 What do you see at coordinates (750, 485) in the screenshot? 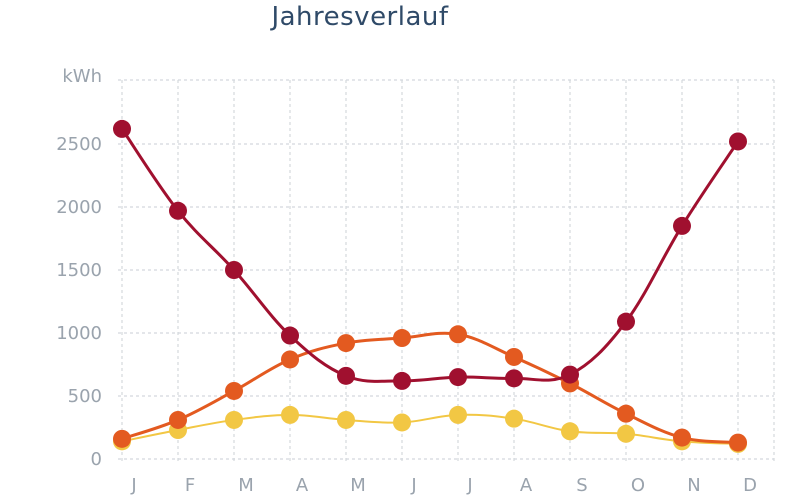
I see `x-tick-label: D` at bounding box center [750, 485].